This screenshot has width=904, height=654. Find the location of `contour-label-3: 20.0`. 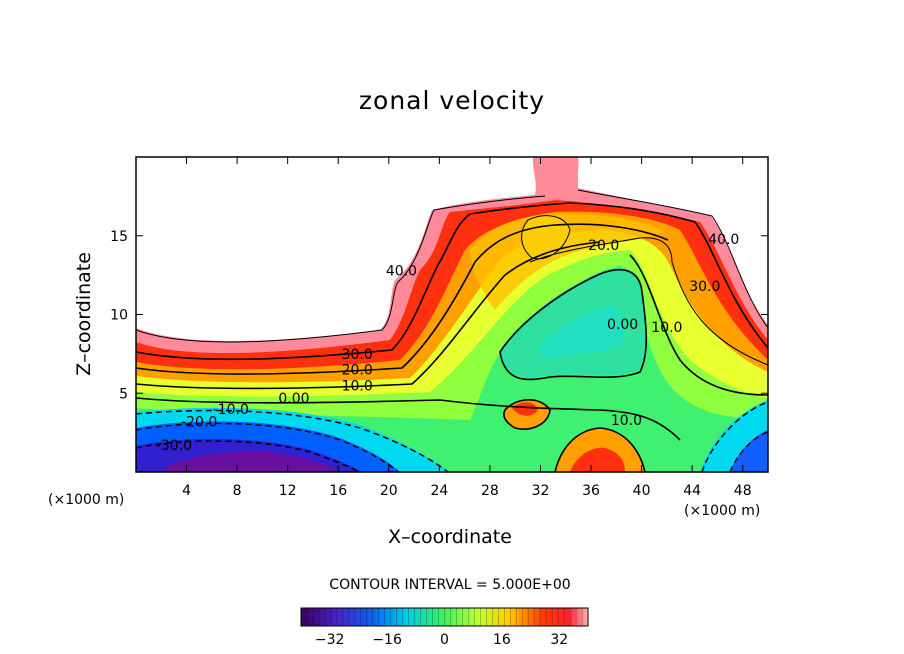

contour-label-3: 20.0 is located at coordinates (603, 246).